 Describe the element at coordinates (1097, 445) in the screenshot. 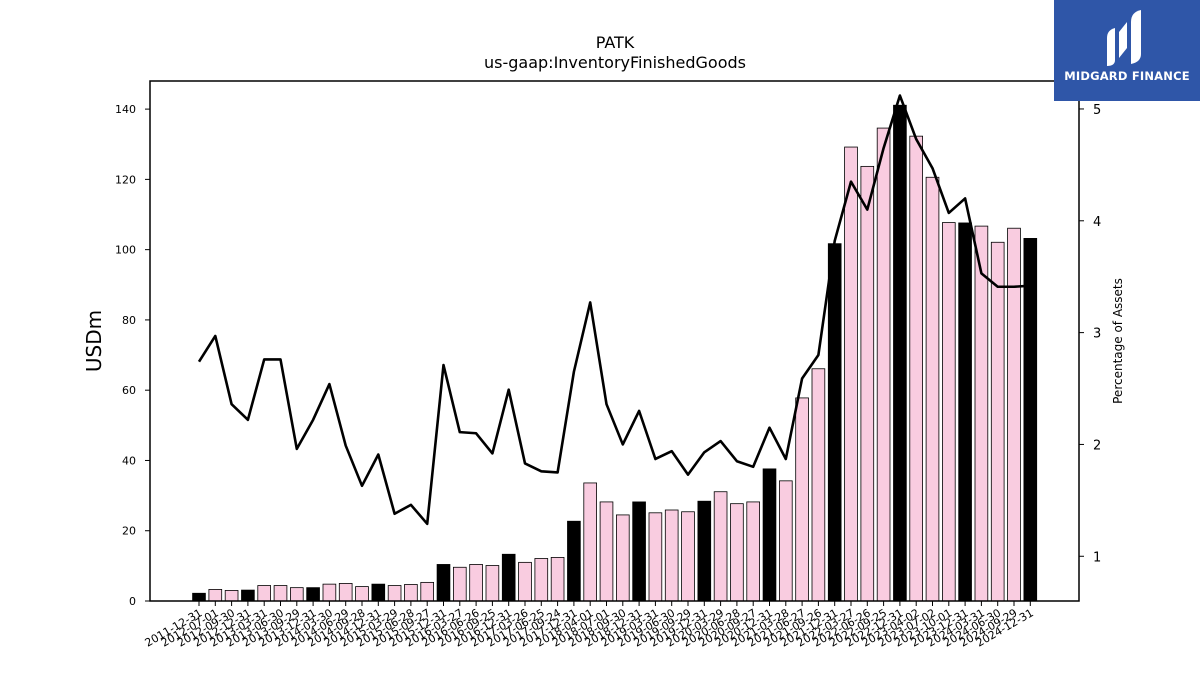

I see `y-right-tick-label: 2` at that location.